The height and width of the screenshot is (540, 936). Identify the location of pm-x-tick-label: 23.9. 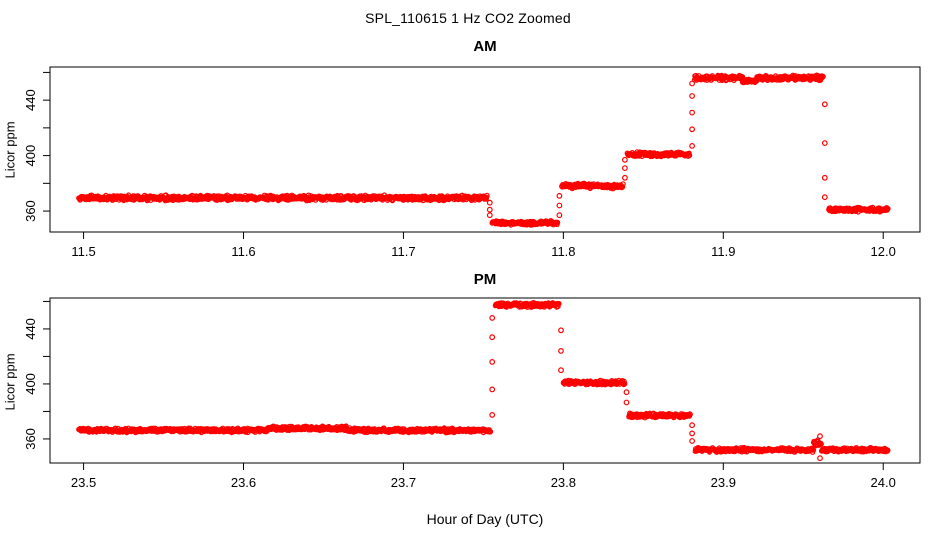
(723, 482).